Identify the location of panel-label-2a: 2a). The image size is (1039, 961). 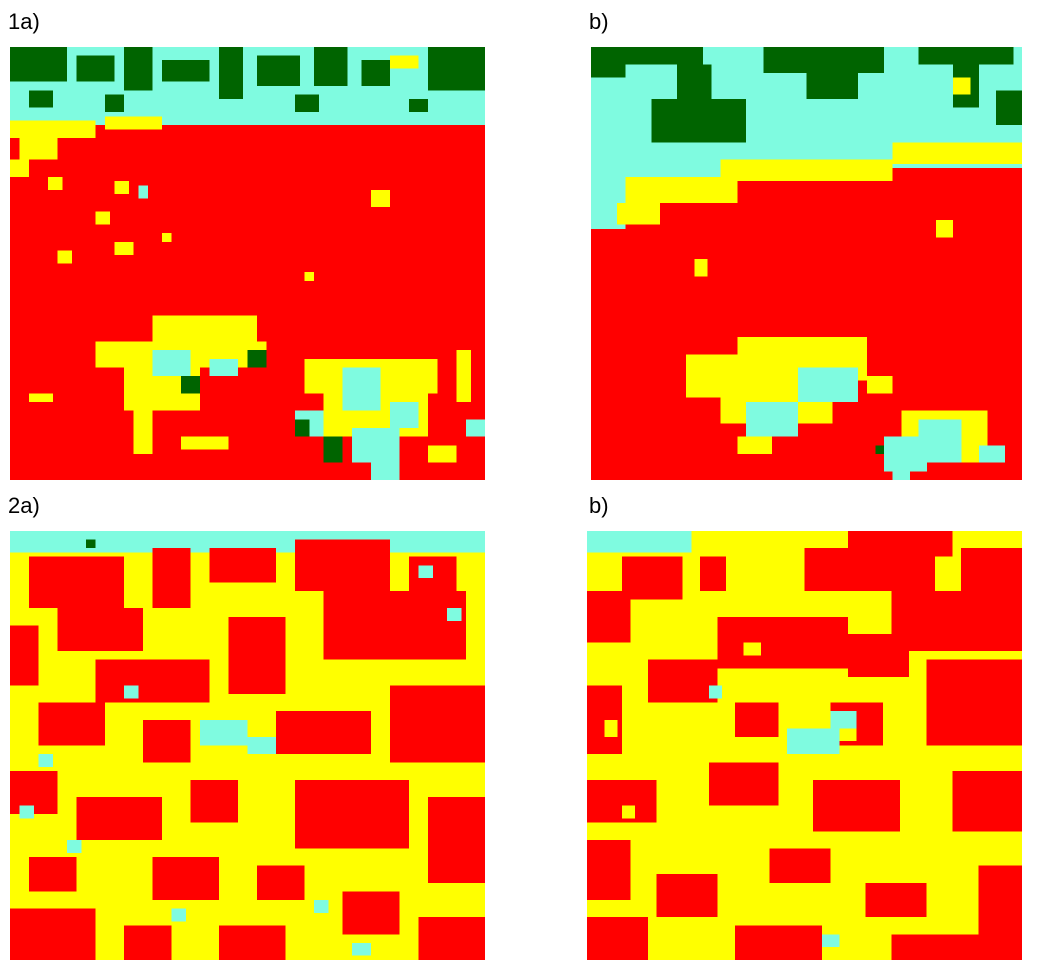
(24, 505).